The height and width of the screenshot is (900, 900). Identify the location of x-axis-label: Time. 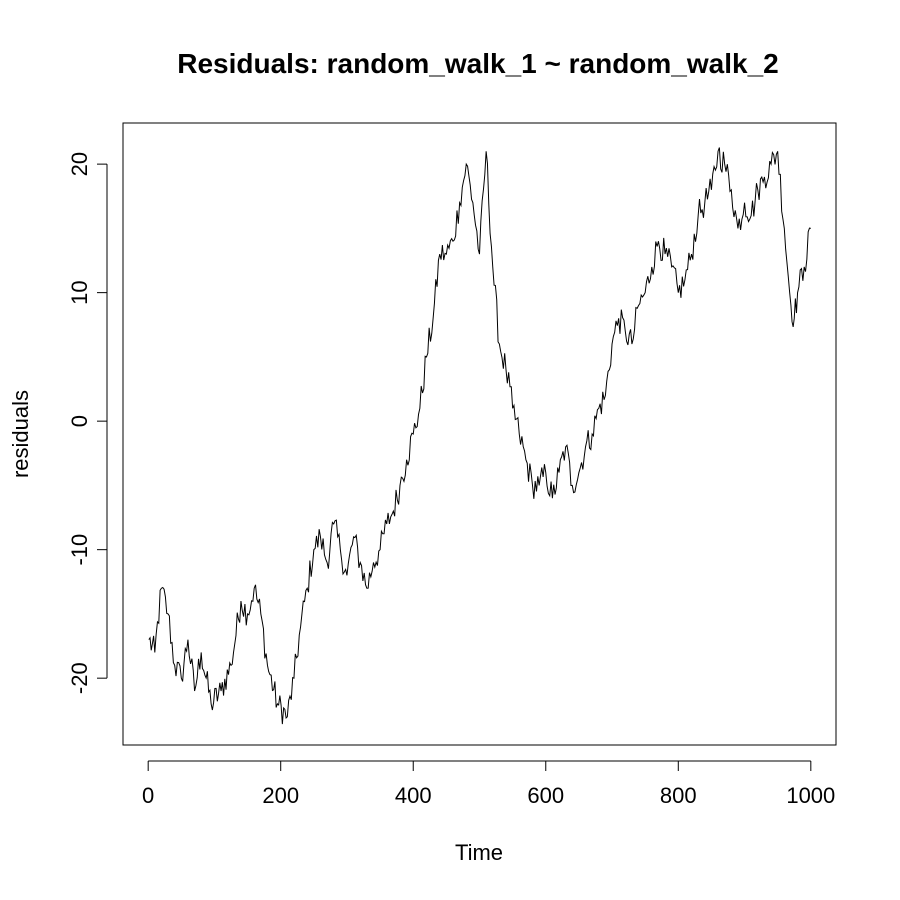
(479, 852).